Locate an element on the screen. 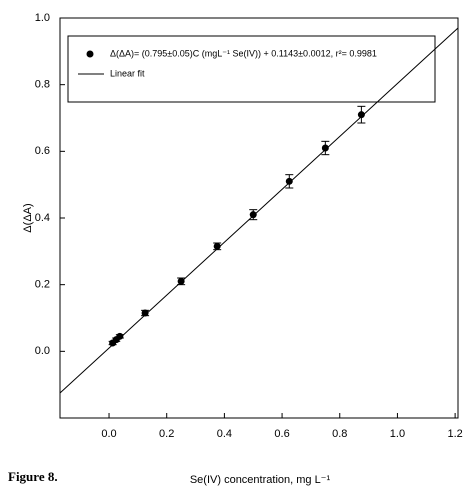 The width and height of the screenshot is (471, 500). y-tick-label: 0.6 is located at coordinates (42, 151).